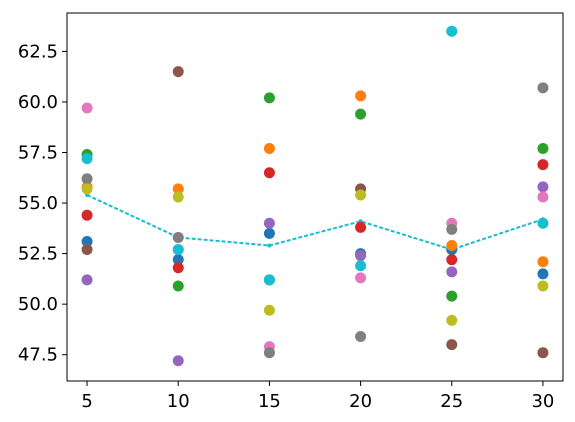 Image resolution: width=575 pixels, height=422 pixels. What do you see at coordinates (38, 51) in the screenshot?
I see `y-tick-label: 62.5` at bounding box center [38, 51].